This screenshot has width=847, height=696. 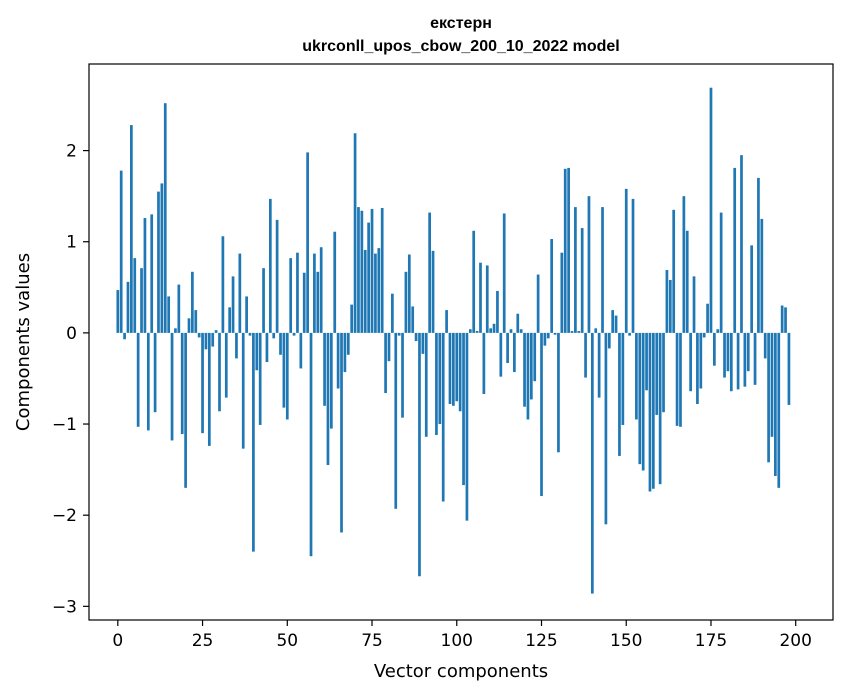 What do you see at coordinates (64, 607) in the screenshot?
I see `y-tick-label: −3` at bounding box center [64, 607].